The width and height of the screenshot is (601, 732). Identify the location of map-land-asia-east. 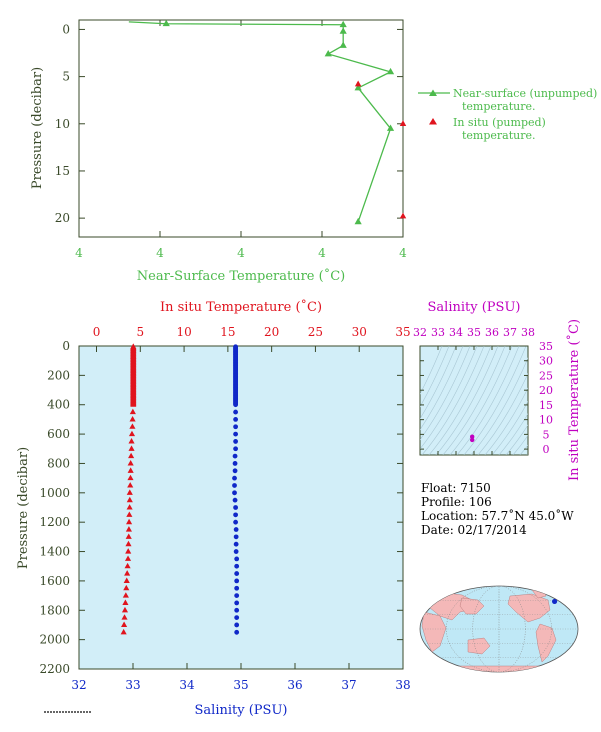
(472, 606).